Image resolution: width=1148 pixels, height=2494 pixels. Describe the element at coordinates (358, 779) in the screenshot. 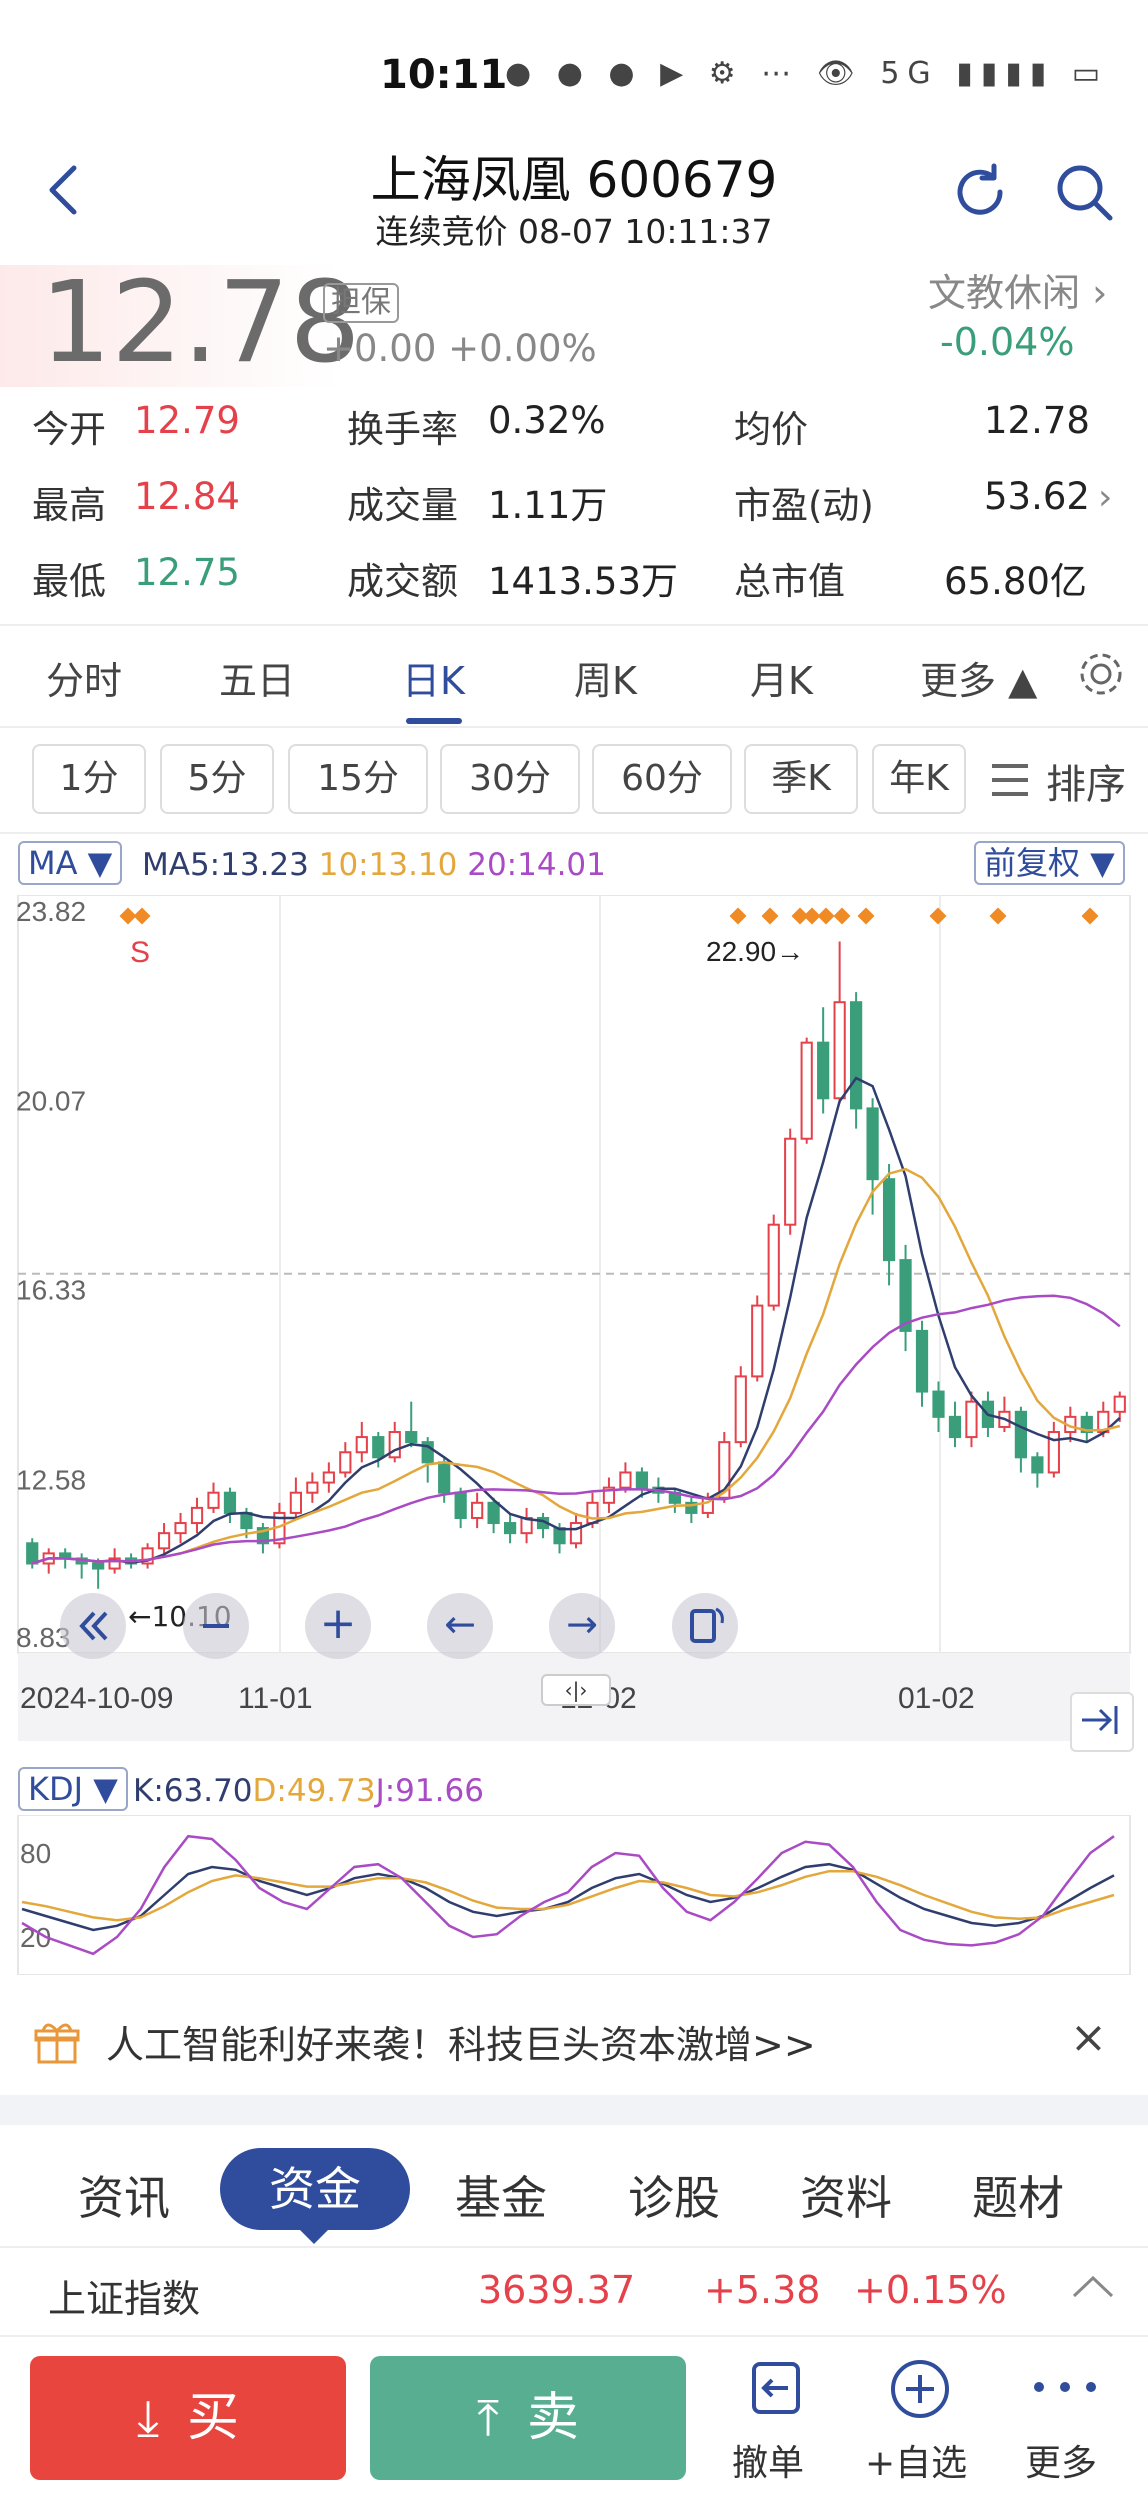

I see `period-15m: 15分` at that location.